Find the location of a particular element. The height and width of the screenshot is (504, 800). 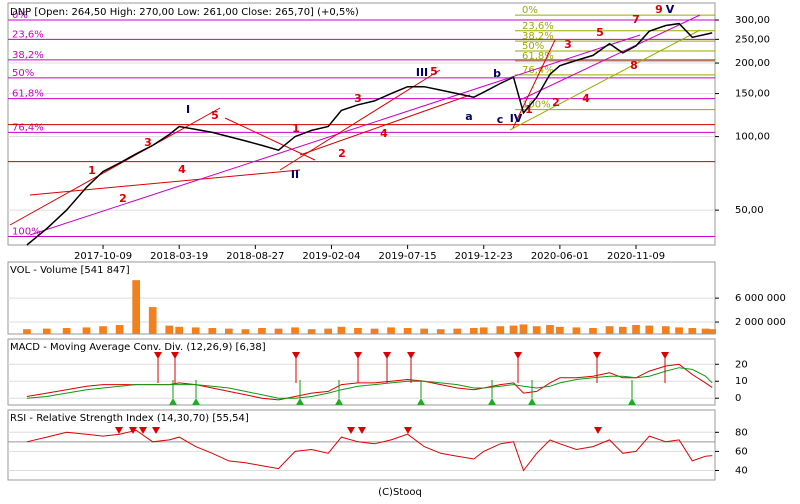

wave-label: 7 is located at coordinates (636, 19).